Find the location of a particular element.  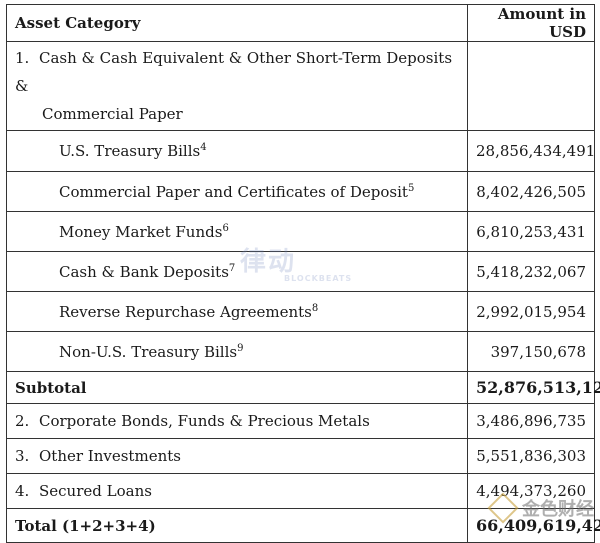

subtotal-label: Subtotal is located at coordinates (237, 387).